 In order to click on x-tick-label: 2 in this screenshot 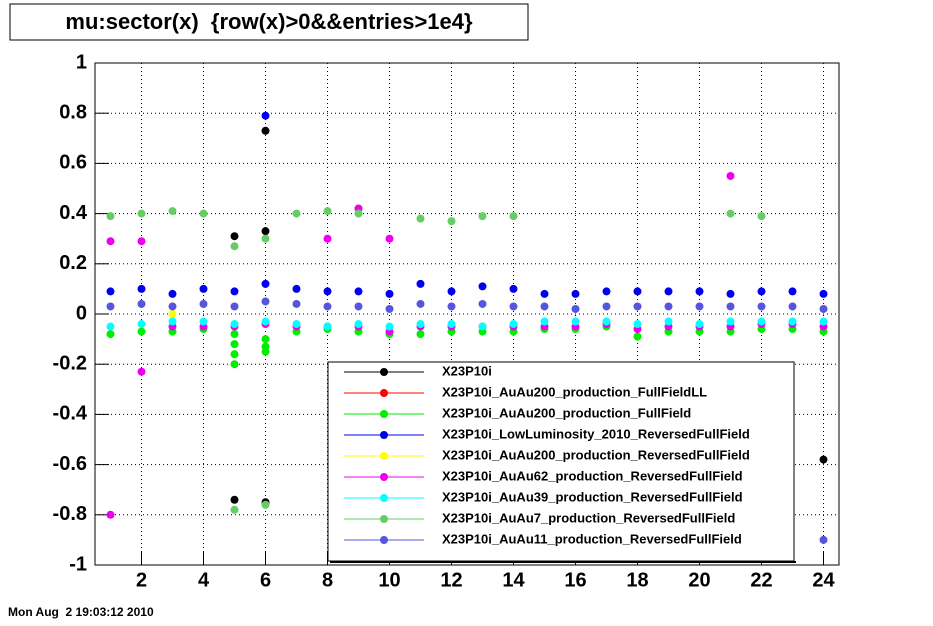, I will do `click(141, 580)`.